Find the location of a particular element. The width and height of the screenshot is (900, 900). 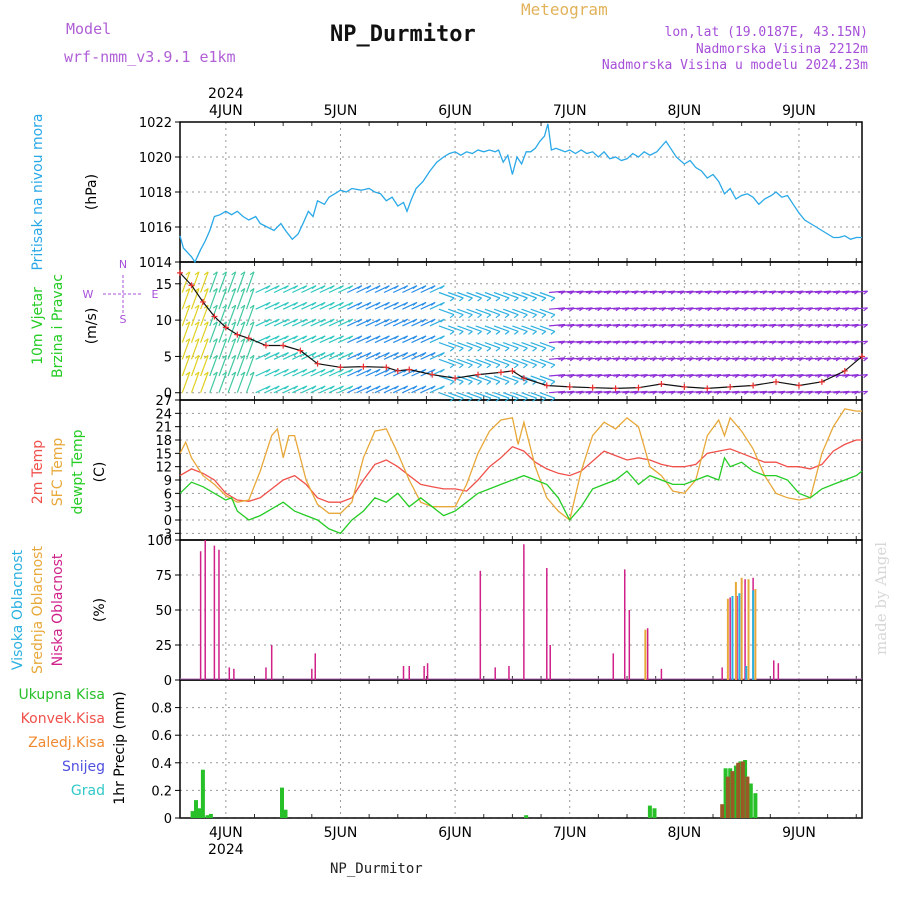

y-tick-label: 18 is located at coordinates (163, 441).